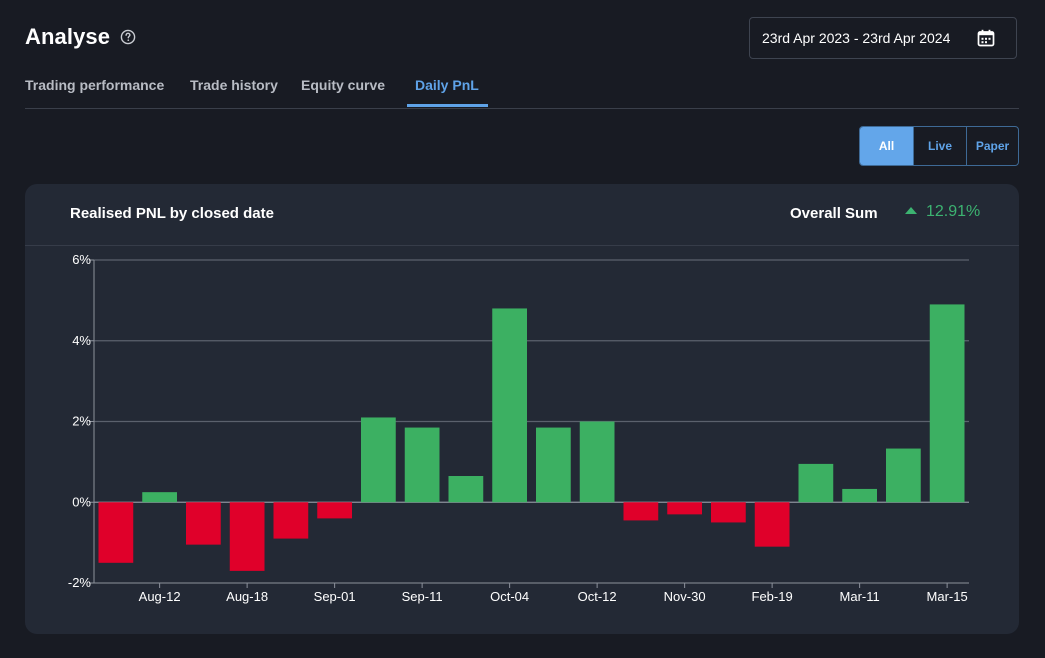  Describe the element at coordinates (597, 596) in the screenshot. I see `x-tick-label: Oct-12` at that location.